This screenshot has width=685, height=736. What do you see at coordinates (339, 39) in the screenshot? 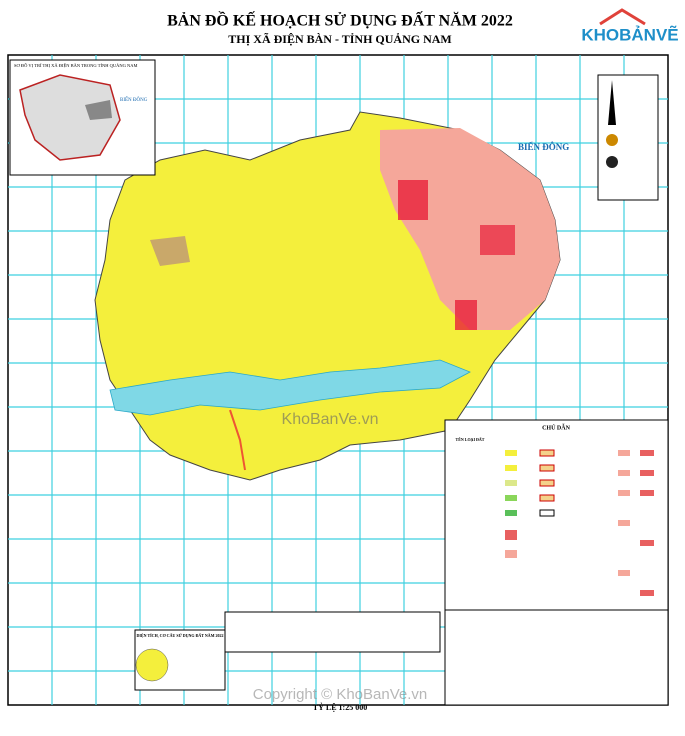
I see `map-subtitle: THỊ XÃ ĐIỆN BÀN - TỈNH QUẢNG NAM` at bounding box center [339, 39].